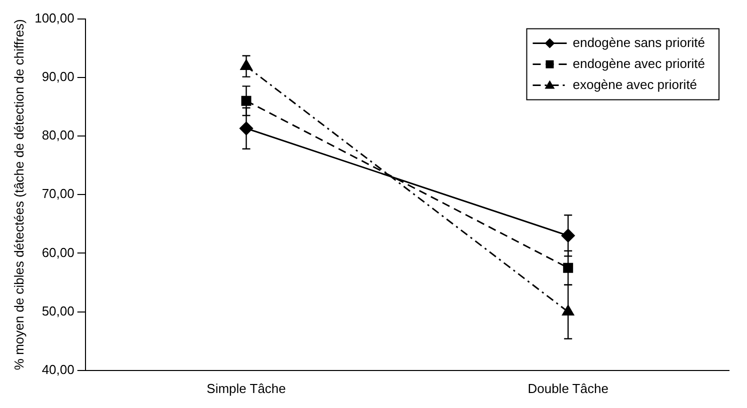  I want to click on x-tick-label: Simple Tâche, so click(246, 388).